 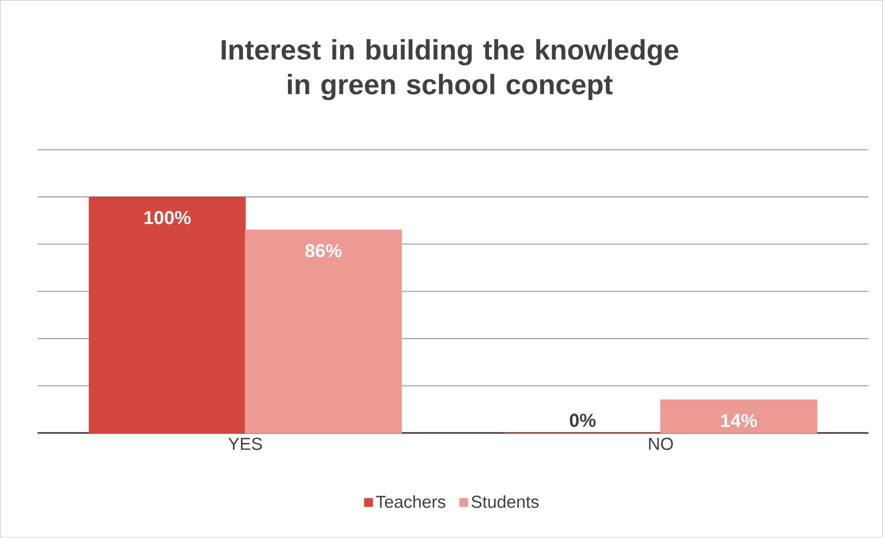 I want to click on x-tick-label: YES, so click(x=245, y=444).